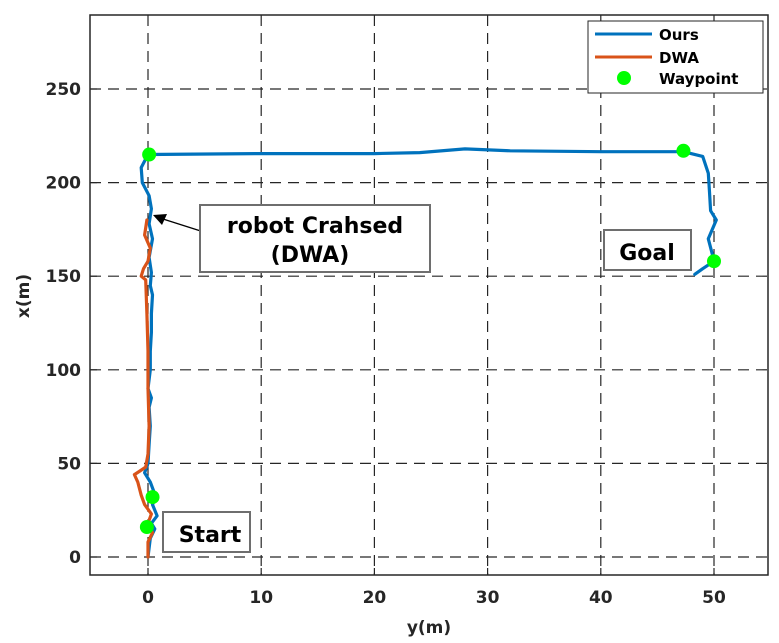 This screenshot has width=779, height=643. What do you see at coordinates (69, 464) in the screenshot?
I see `y-tick-label: 50` at bounding box center [69, 464].